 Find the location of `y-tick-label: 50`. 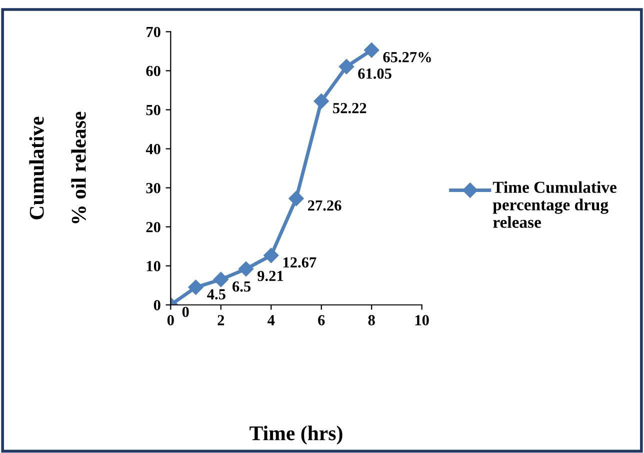

y-tick-label: 50 is located at coordinates (153, 110).